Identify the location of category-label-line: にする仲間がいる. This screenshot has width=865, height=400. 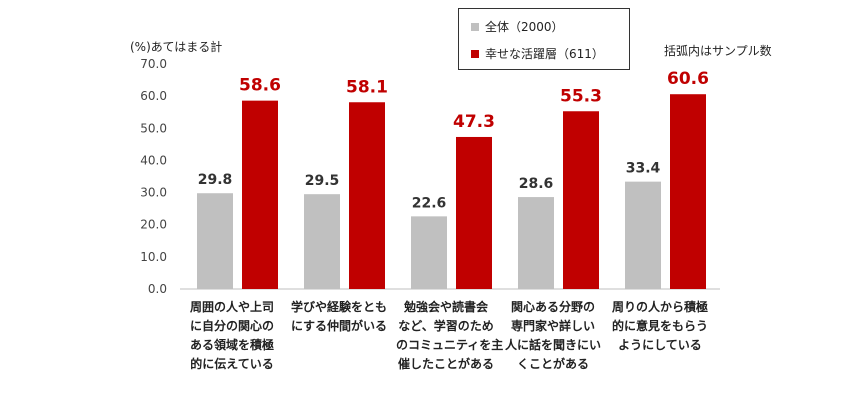
(339, 326).